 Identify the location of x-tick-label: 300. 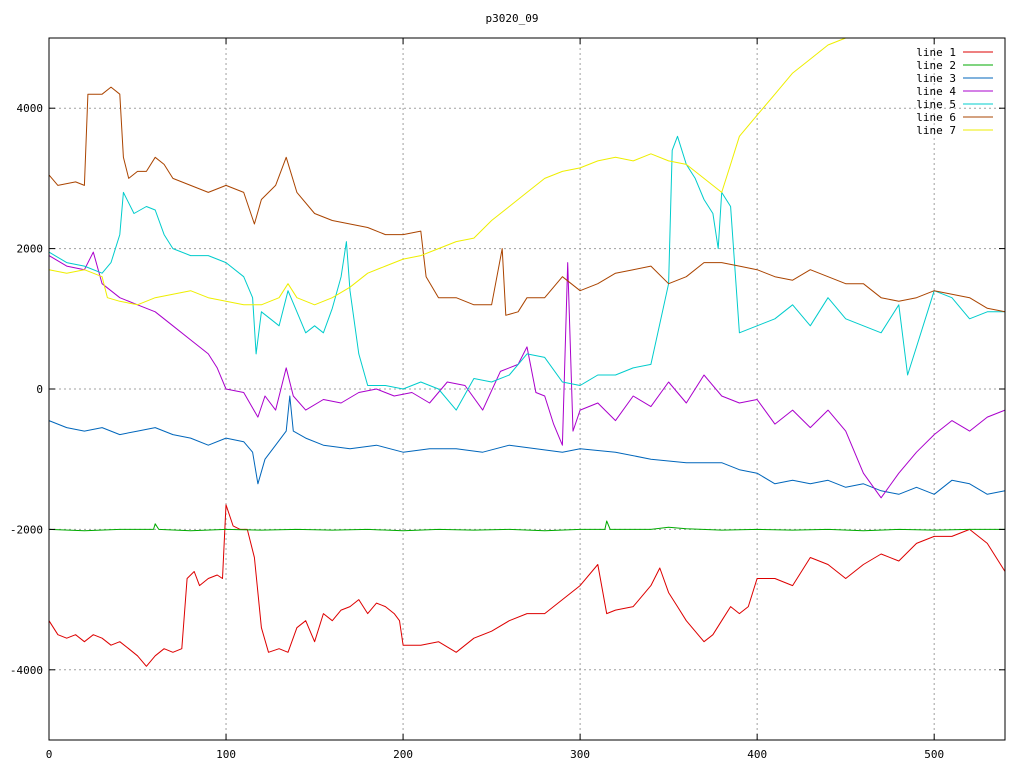
(580, 754).